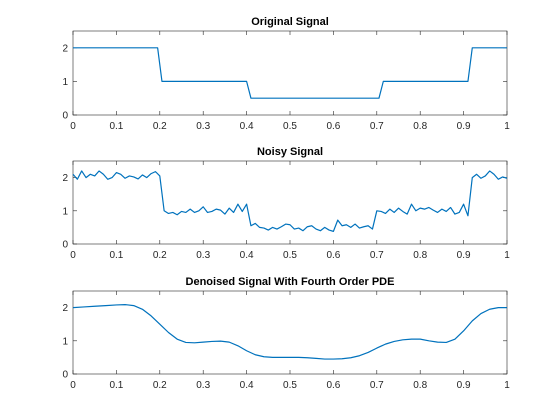 The image size is (560, 420). I want to click on subplot-title: Original Signal, so click(290, 22).